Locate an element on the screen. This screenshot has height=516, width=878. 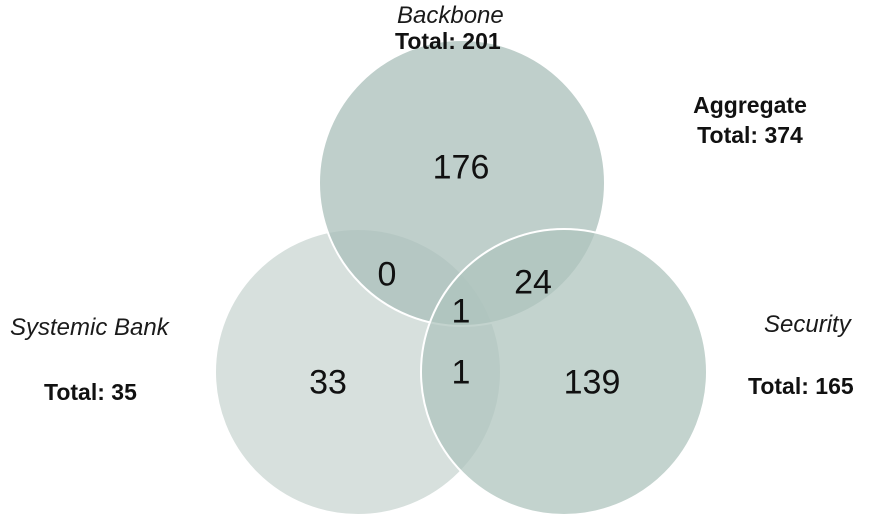
systemic-bank-total: Total: 35 is located at coordinates (90, 392).